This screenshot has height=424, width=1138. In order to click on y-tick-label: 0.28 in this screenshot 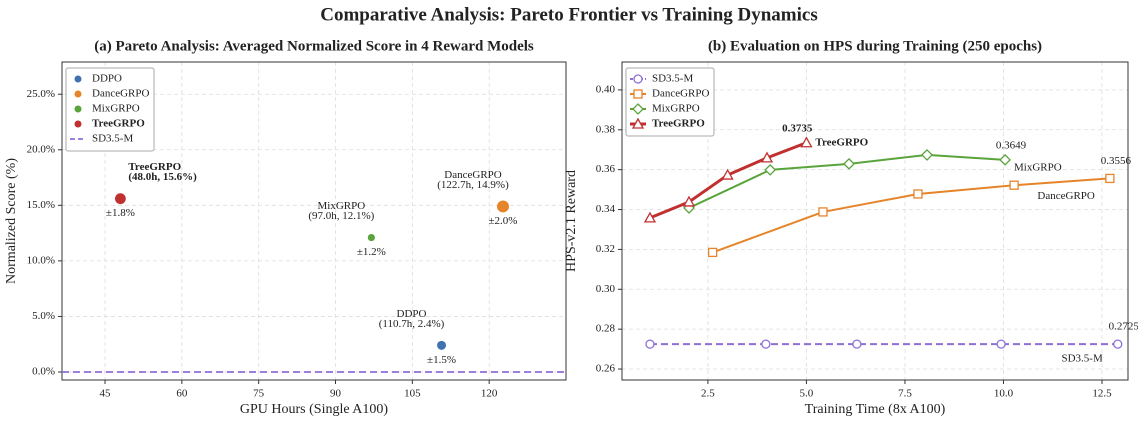, I will do `click(606, 329)`.